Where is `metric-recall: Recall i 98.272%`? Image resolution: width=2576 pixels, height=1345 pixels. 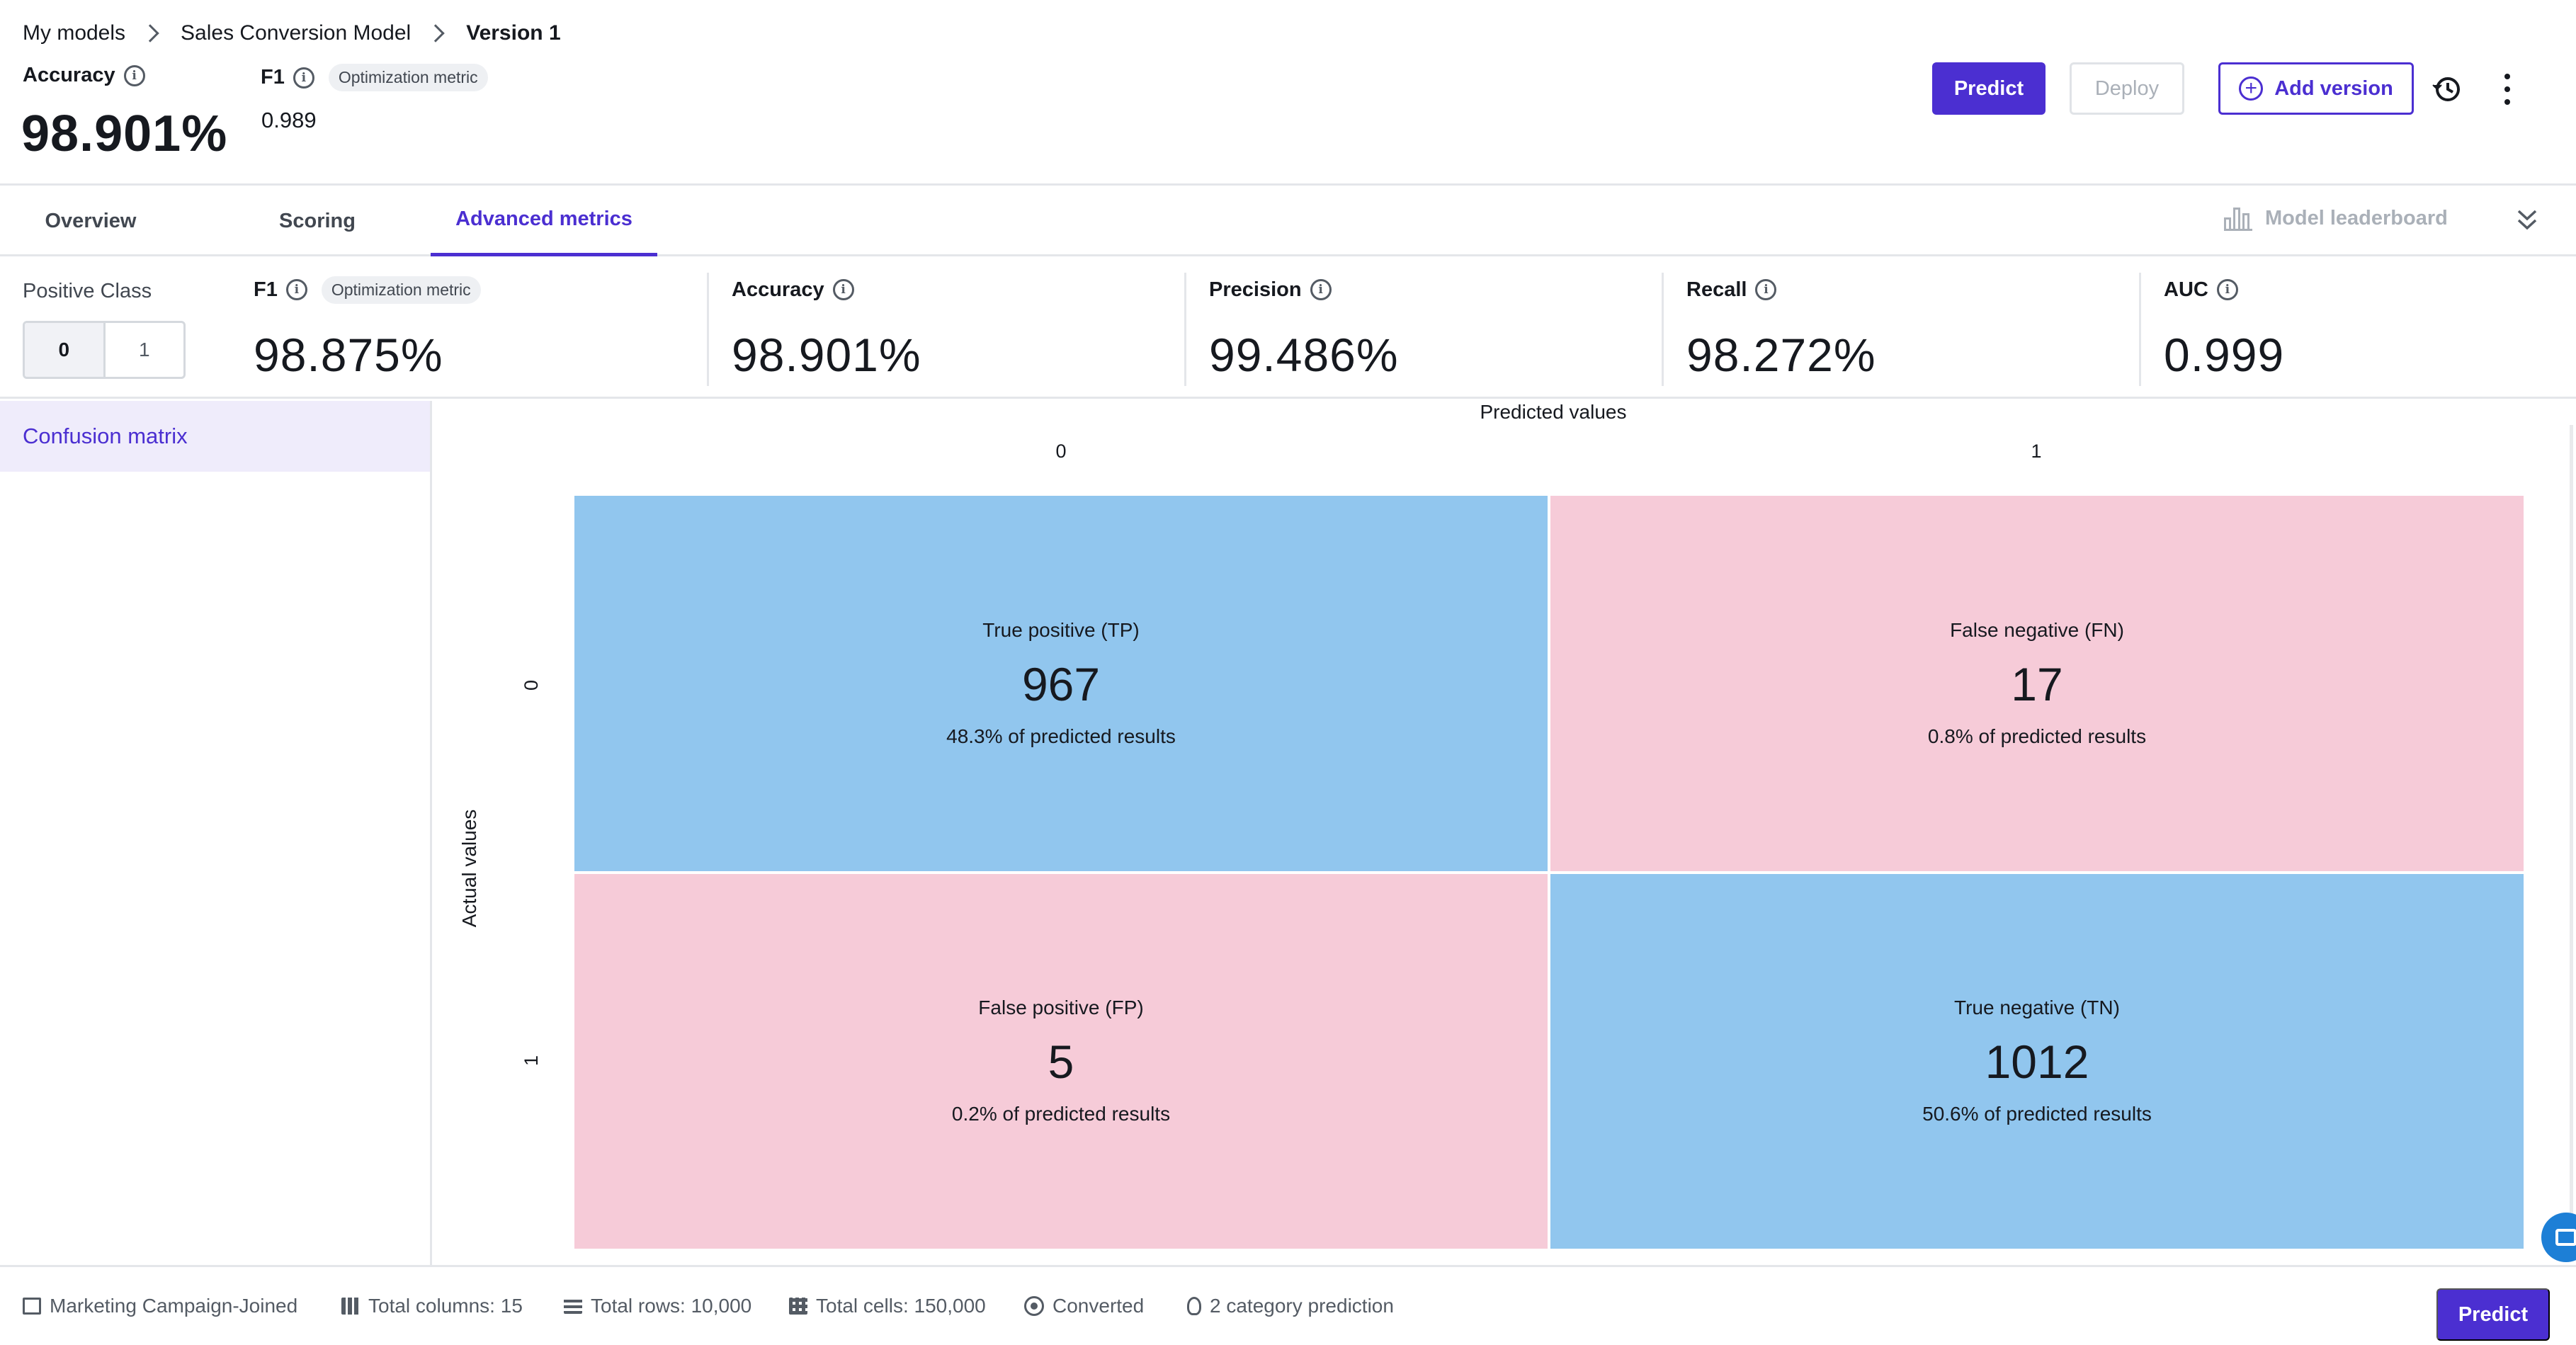
metric-recall: Recall i 98.272% is located at coordinates (1900, 329).